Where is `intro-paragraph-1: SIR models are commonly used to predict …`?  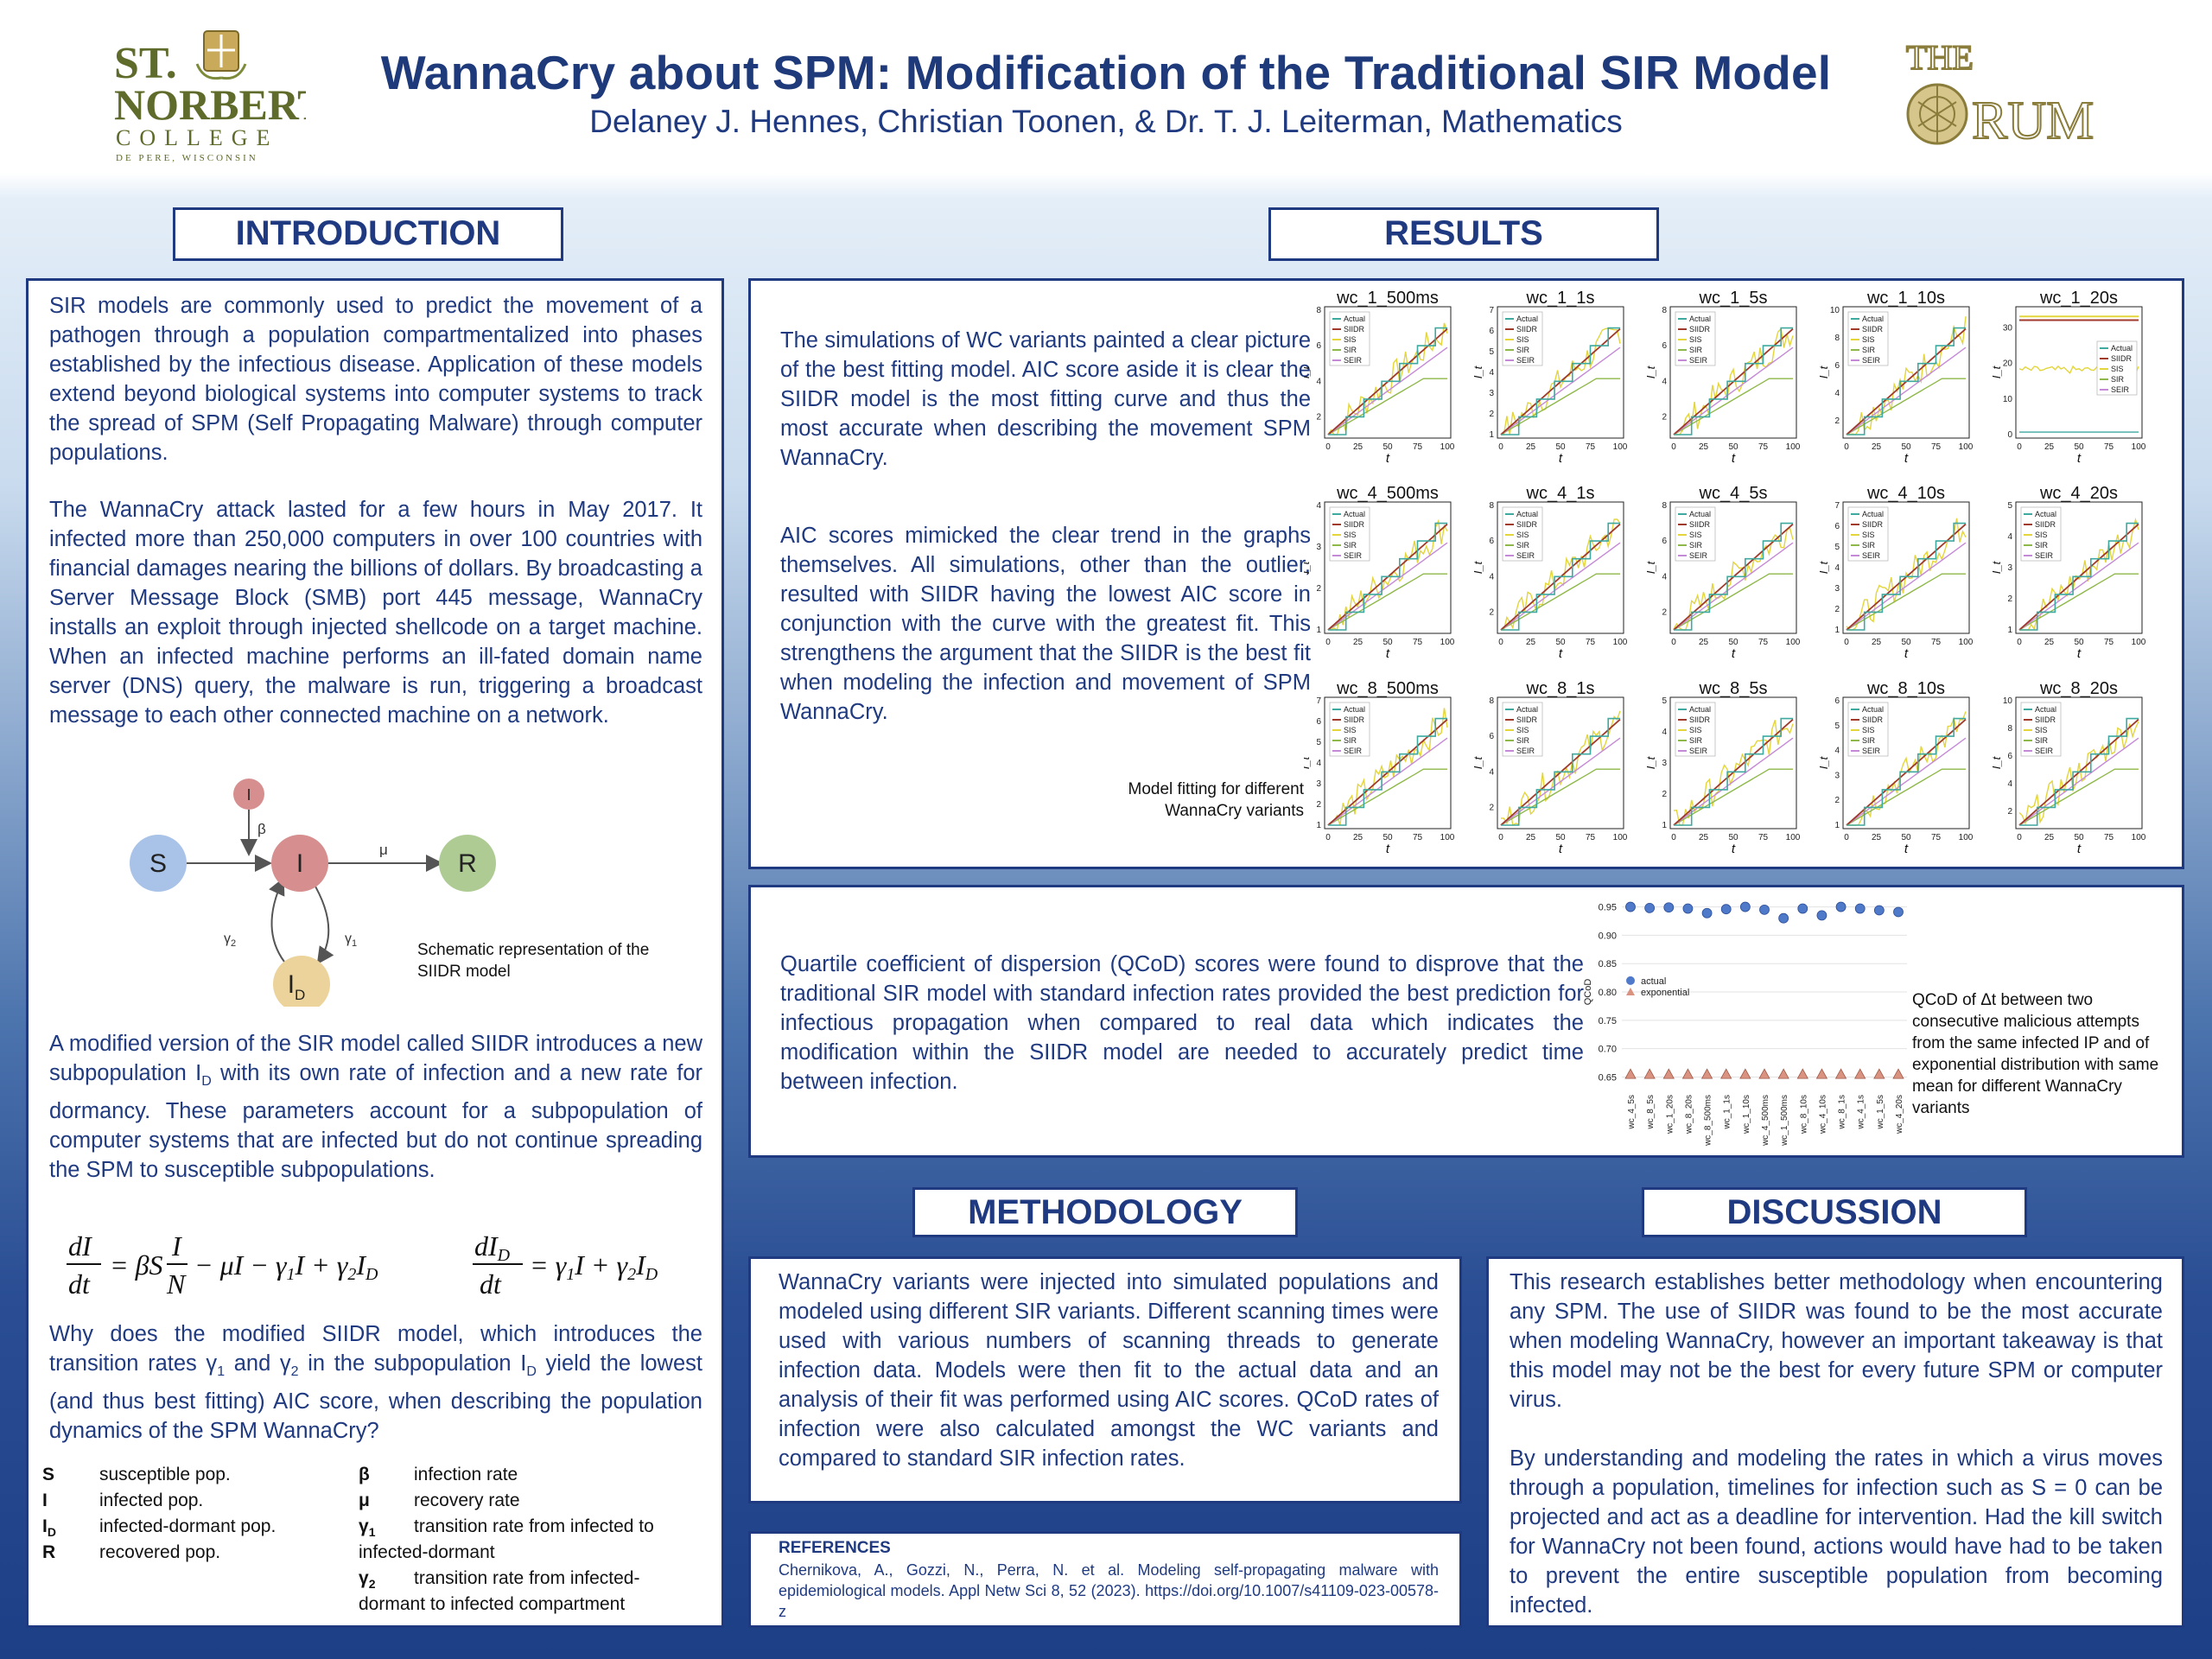
intro-paragraph-1: SIR models are commonly used to predict … is located at coordinates (375, 379).